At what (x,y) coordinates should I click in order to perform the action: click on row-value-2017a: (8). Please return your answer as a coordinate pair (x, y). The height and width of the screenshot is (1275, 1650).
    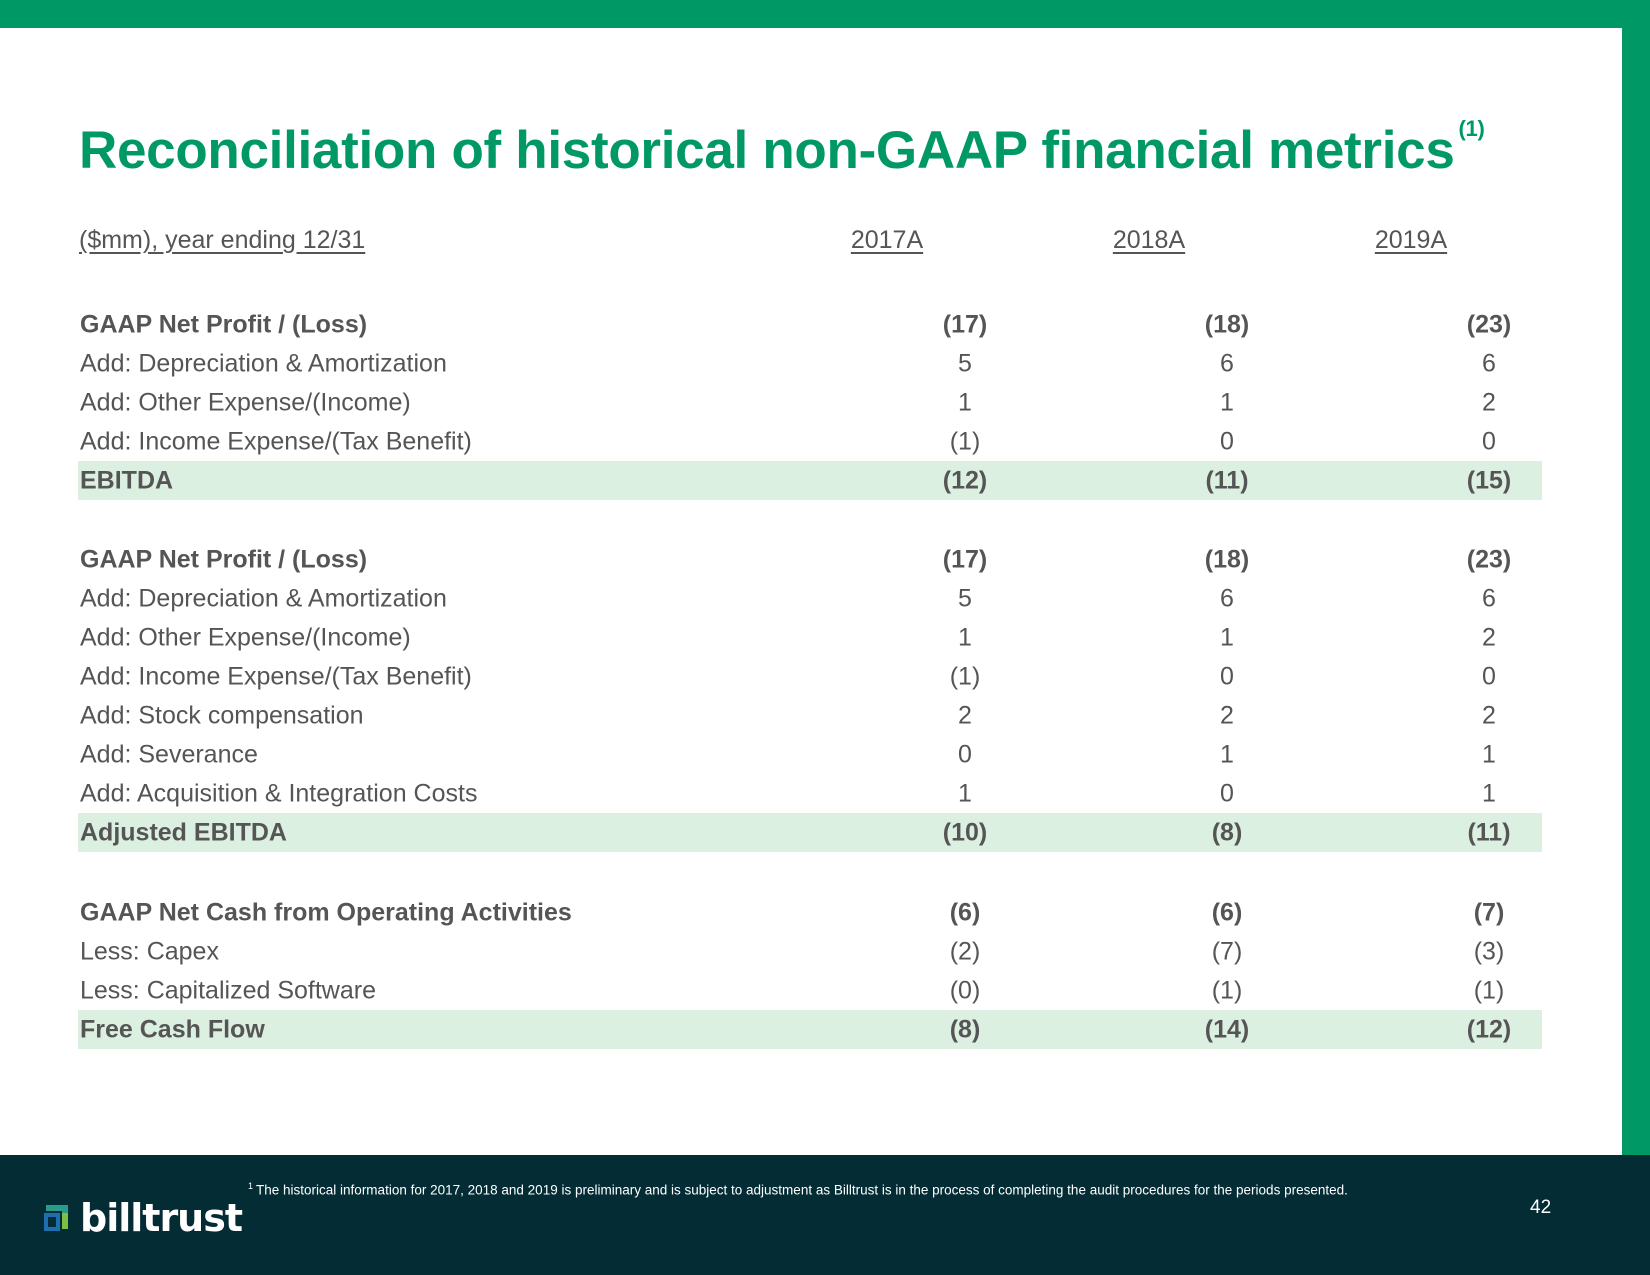
    Looking at the image, I should click on (965, 1029).